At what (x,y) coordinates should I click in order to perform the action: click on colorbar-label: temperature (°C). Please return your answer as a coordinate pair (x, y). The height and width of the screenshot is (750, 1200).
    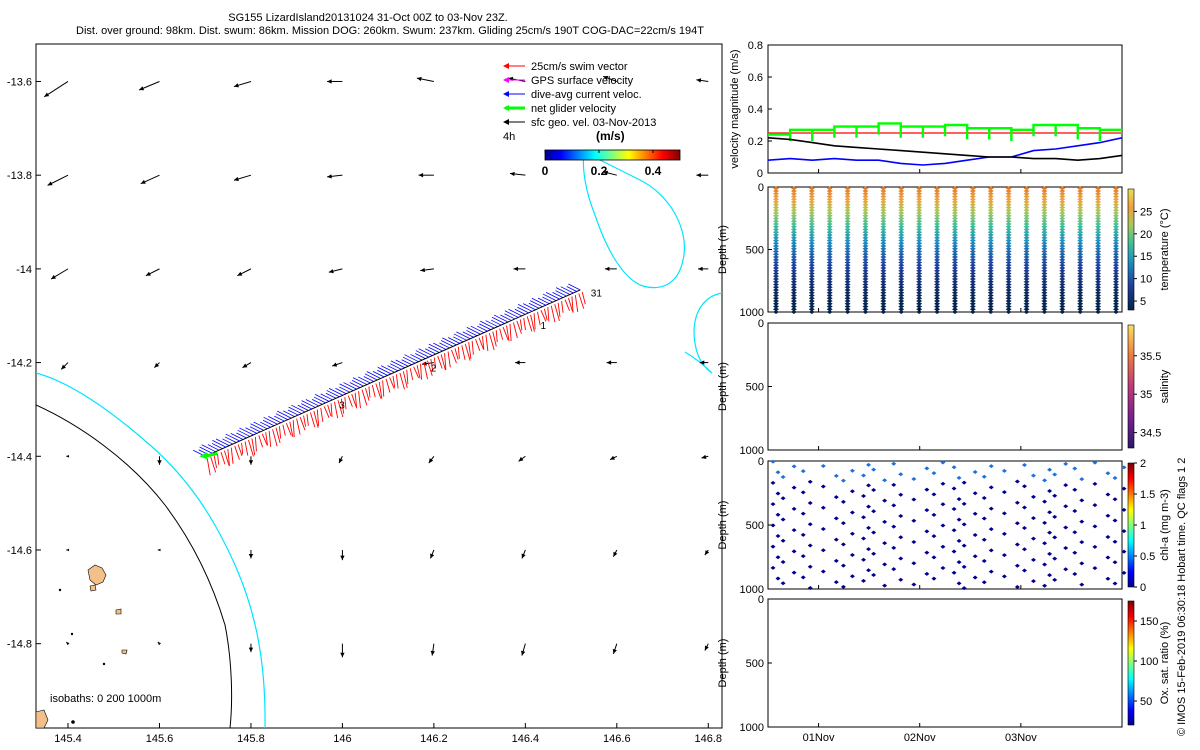
    Looking at the image, I should click on (1165, 249).